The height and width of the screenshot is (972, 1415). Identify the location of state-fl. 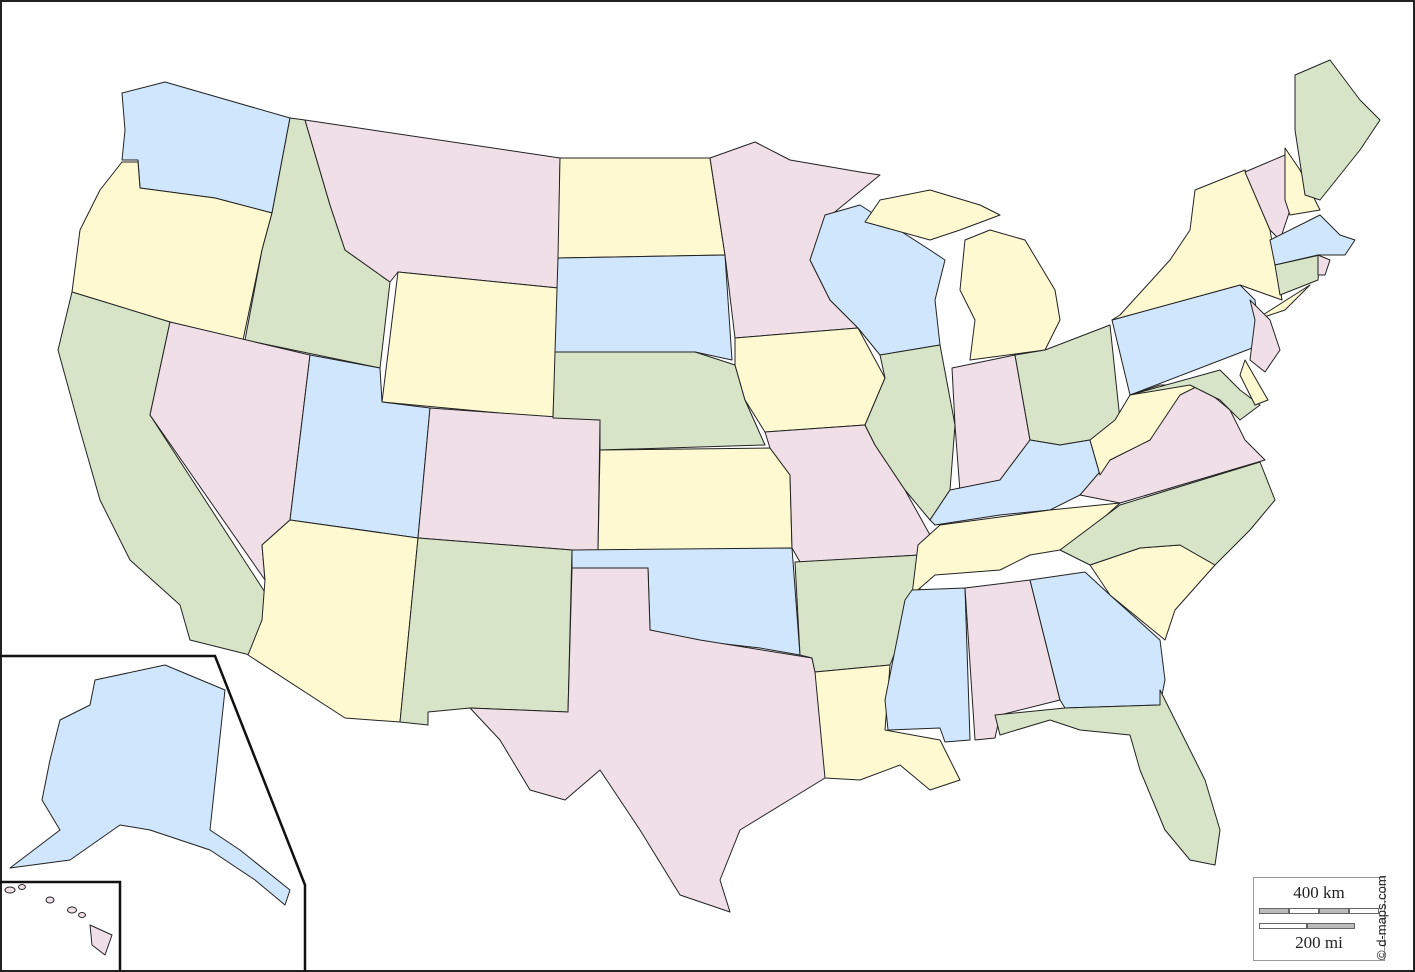
(1107, 777).